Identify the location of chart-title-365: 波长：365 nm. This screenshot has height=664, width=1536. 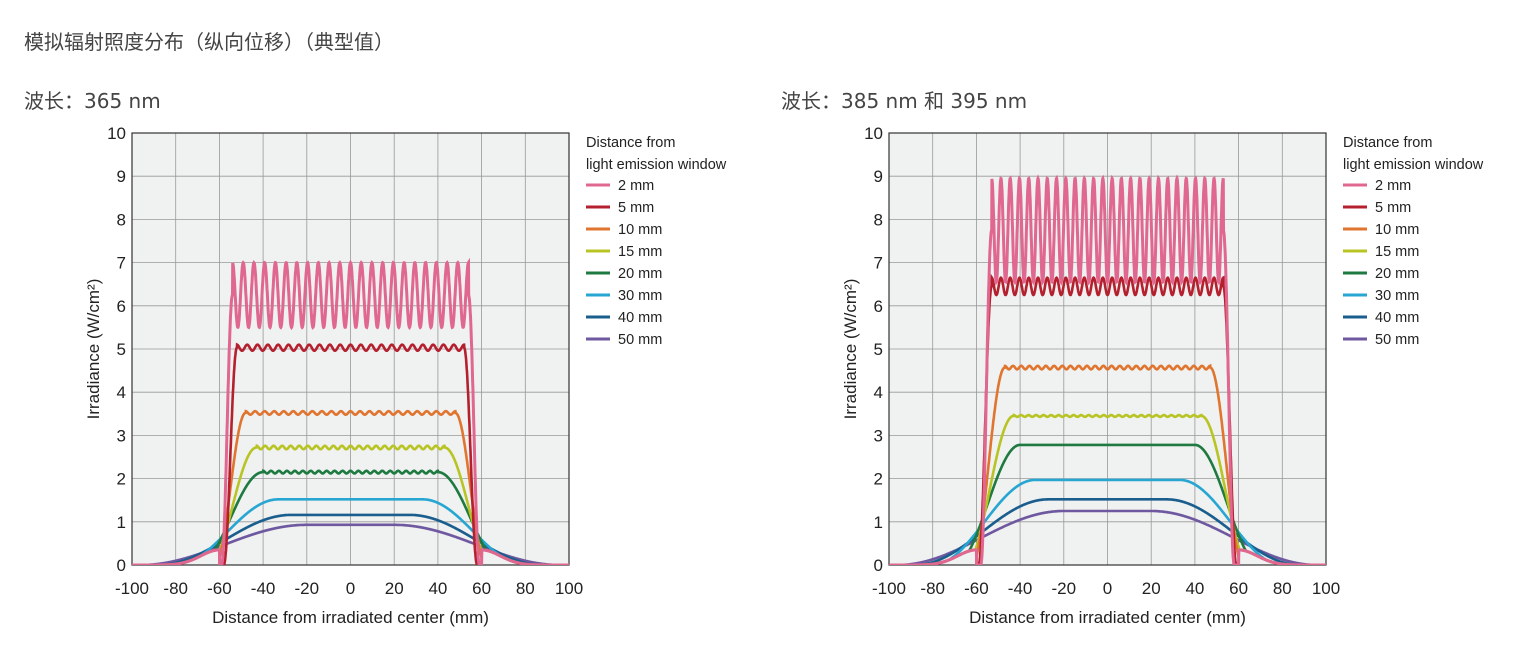
(92, 101).